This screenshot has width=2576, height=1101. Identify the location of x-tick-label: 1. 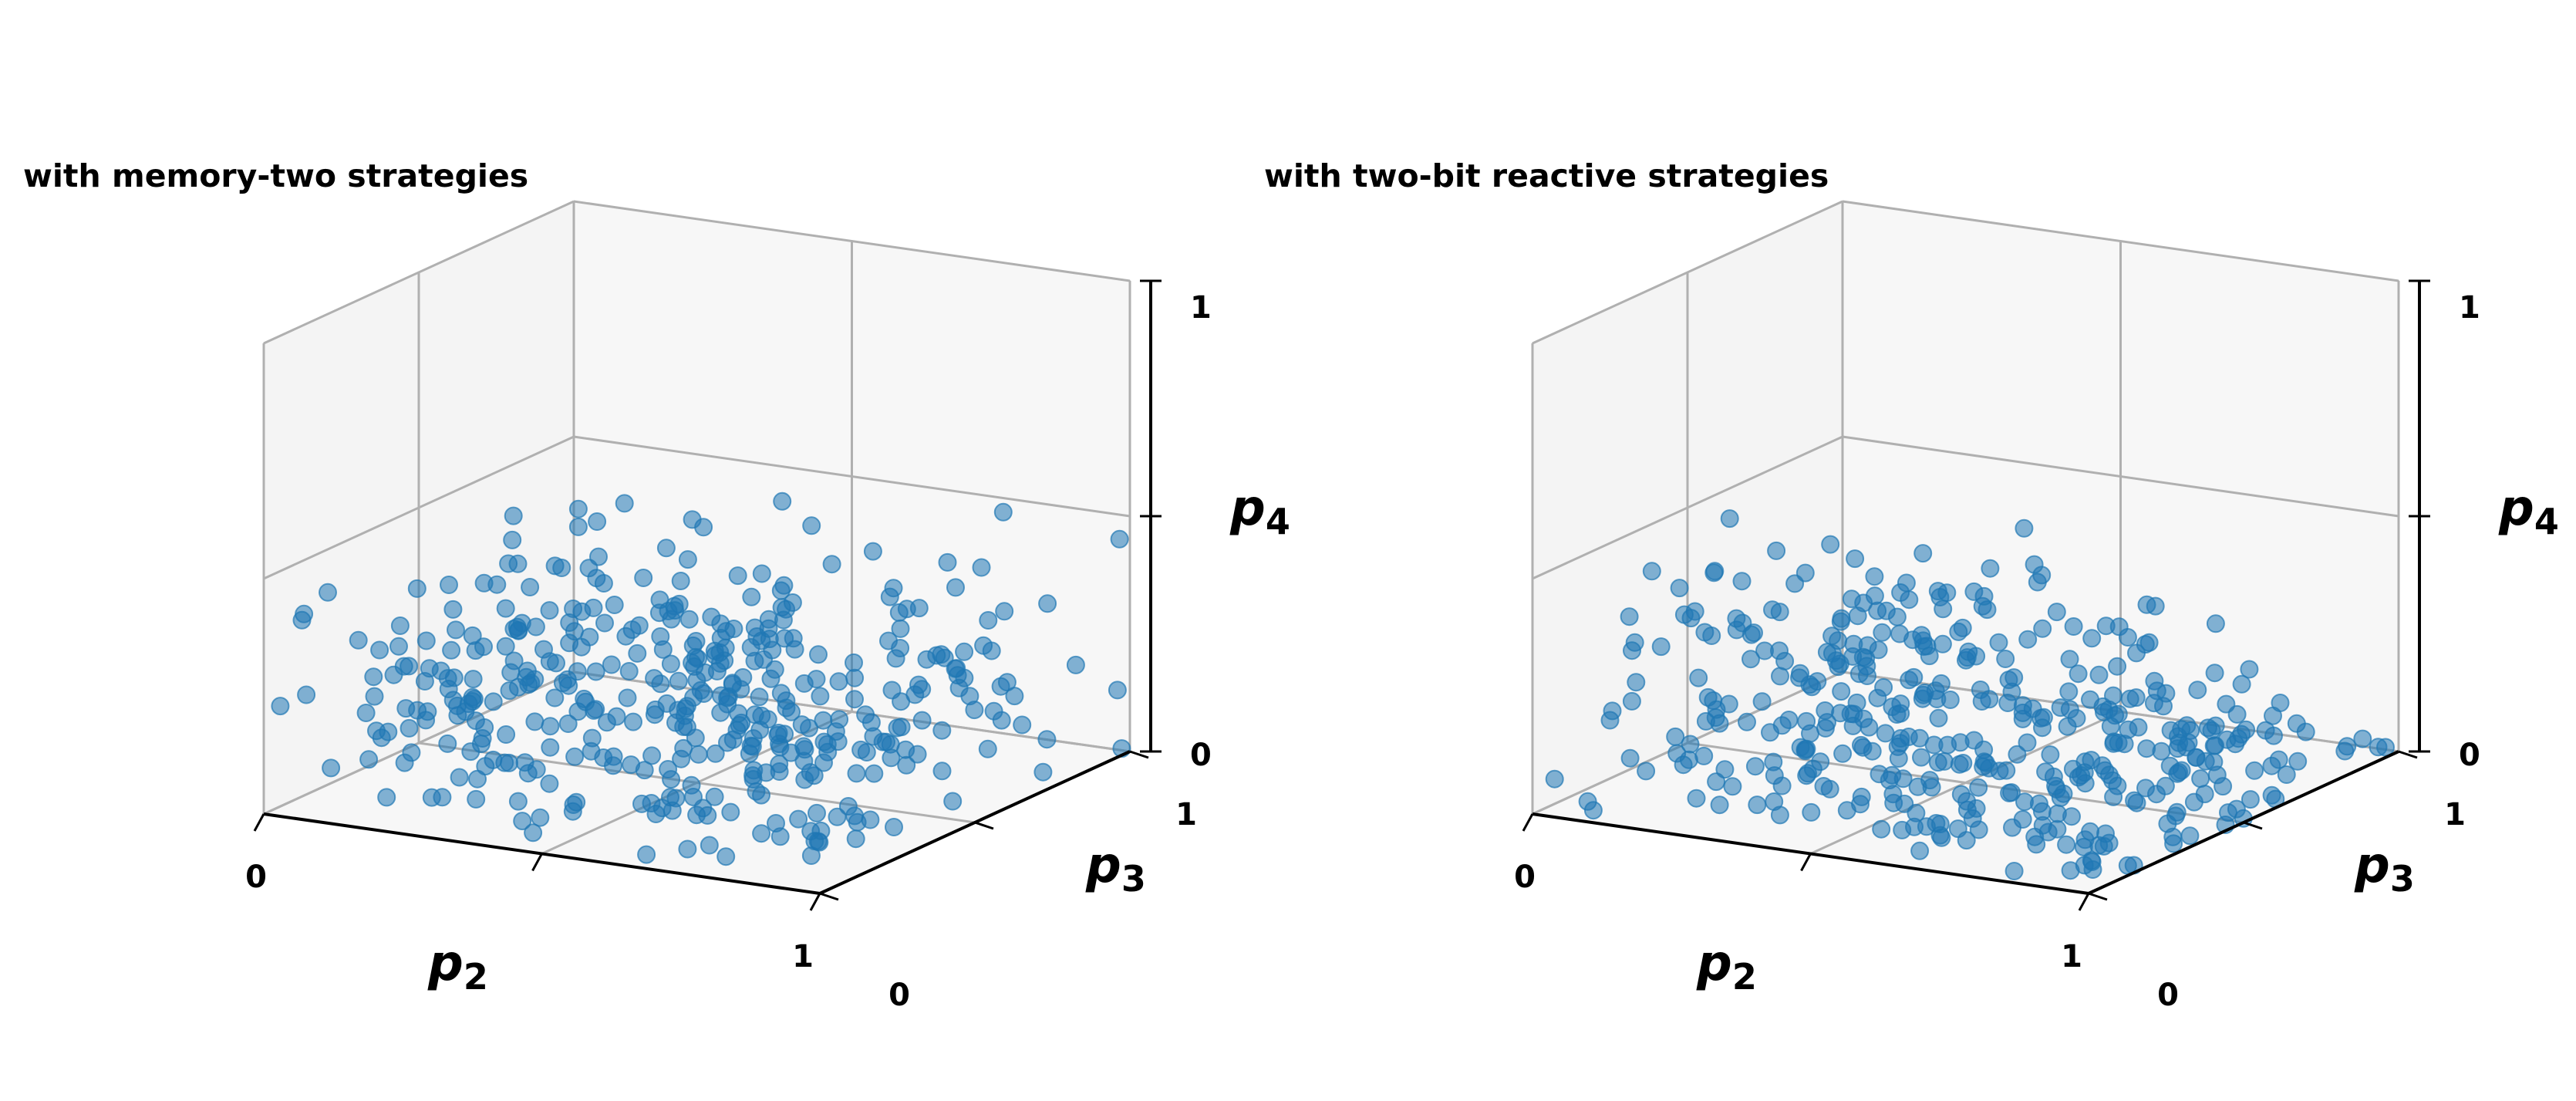
(803, 956).